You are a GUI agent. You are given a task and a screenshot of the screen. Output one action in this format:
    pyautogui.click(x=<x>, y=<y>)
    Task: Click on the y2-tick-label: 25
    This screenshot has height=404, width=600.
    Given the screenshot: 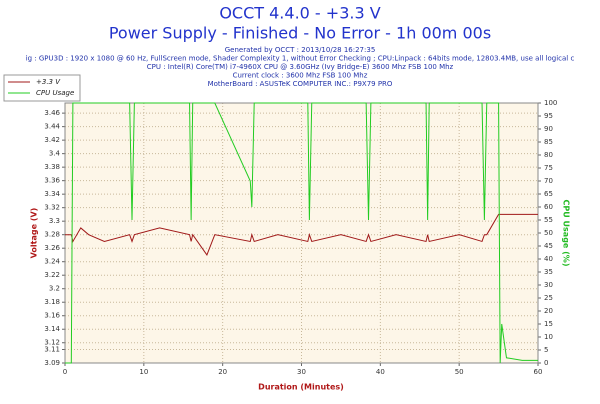 What is the action you would take?
    pyautogui.click(x=548, y=298)
    